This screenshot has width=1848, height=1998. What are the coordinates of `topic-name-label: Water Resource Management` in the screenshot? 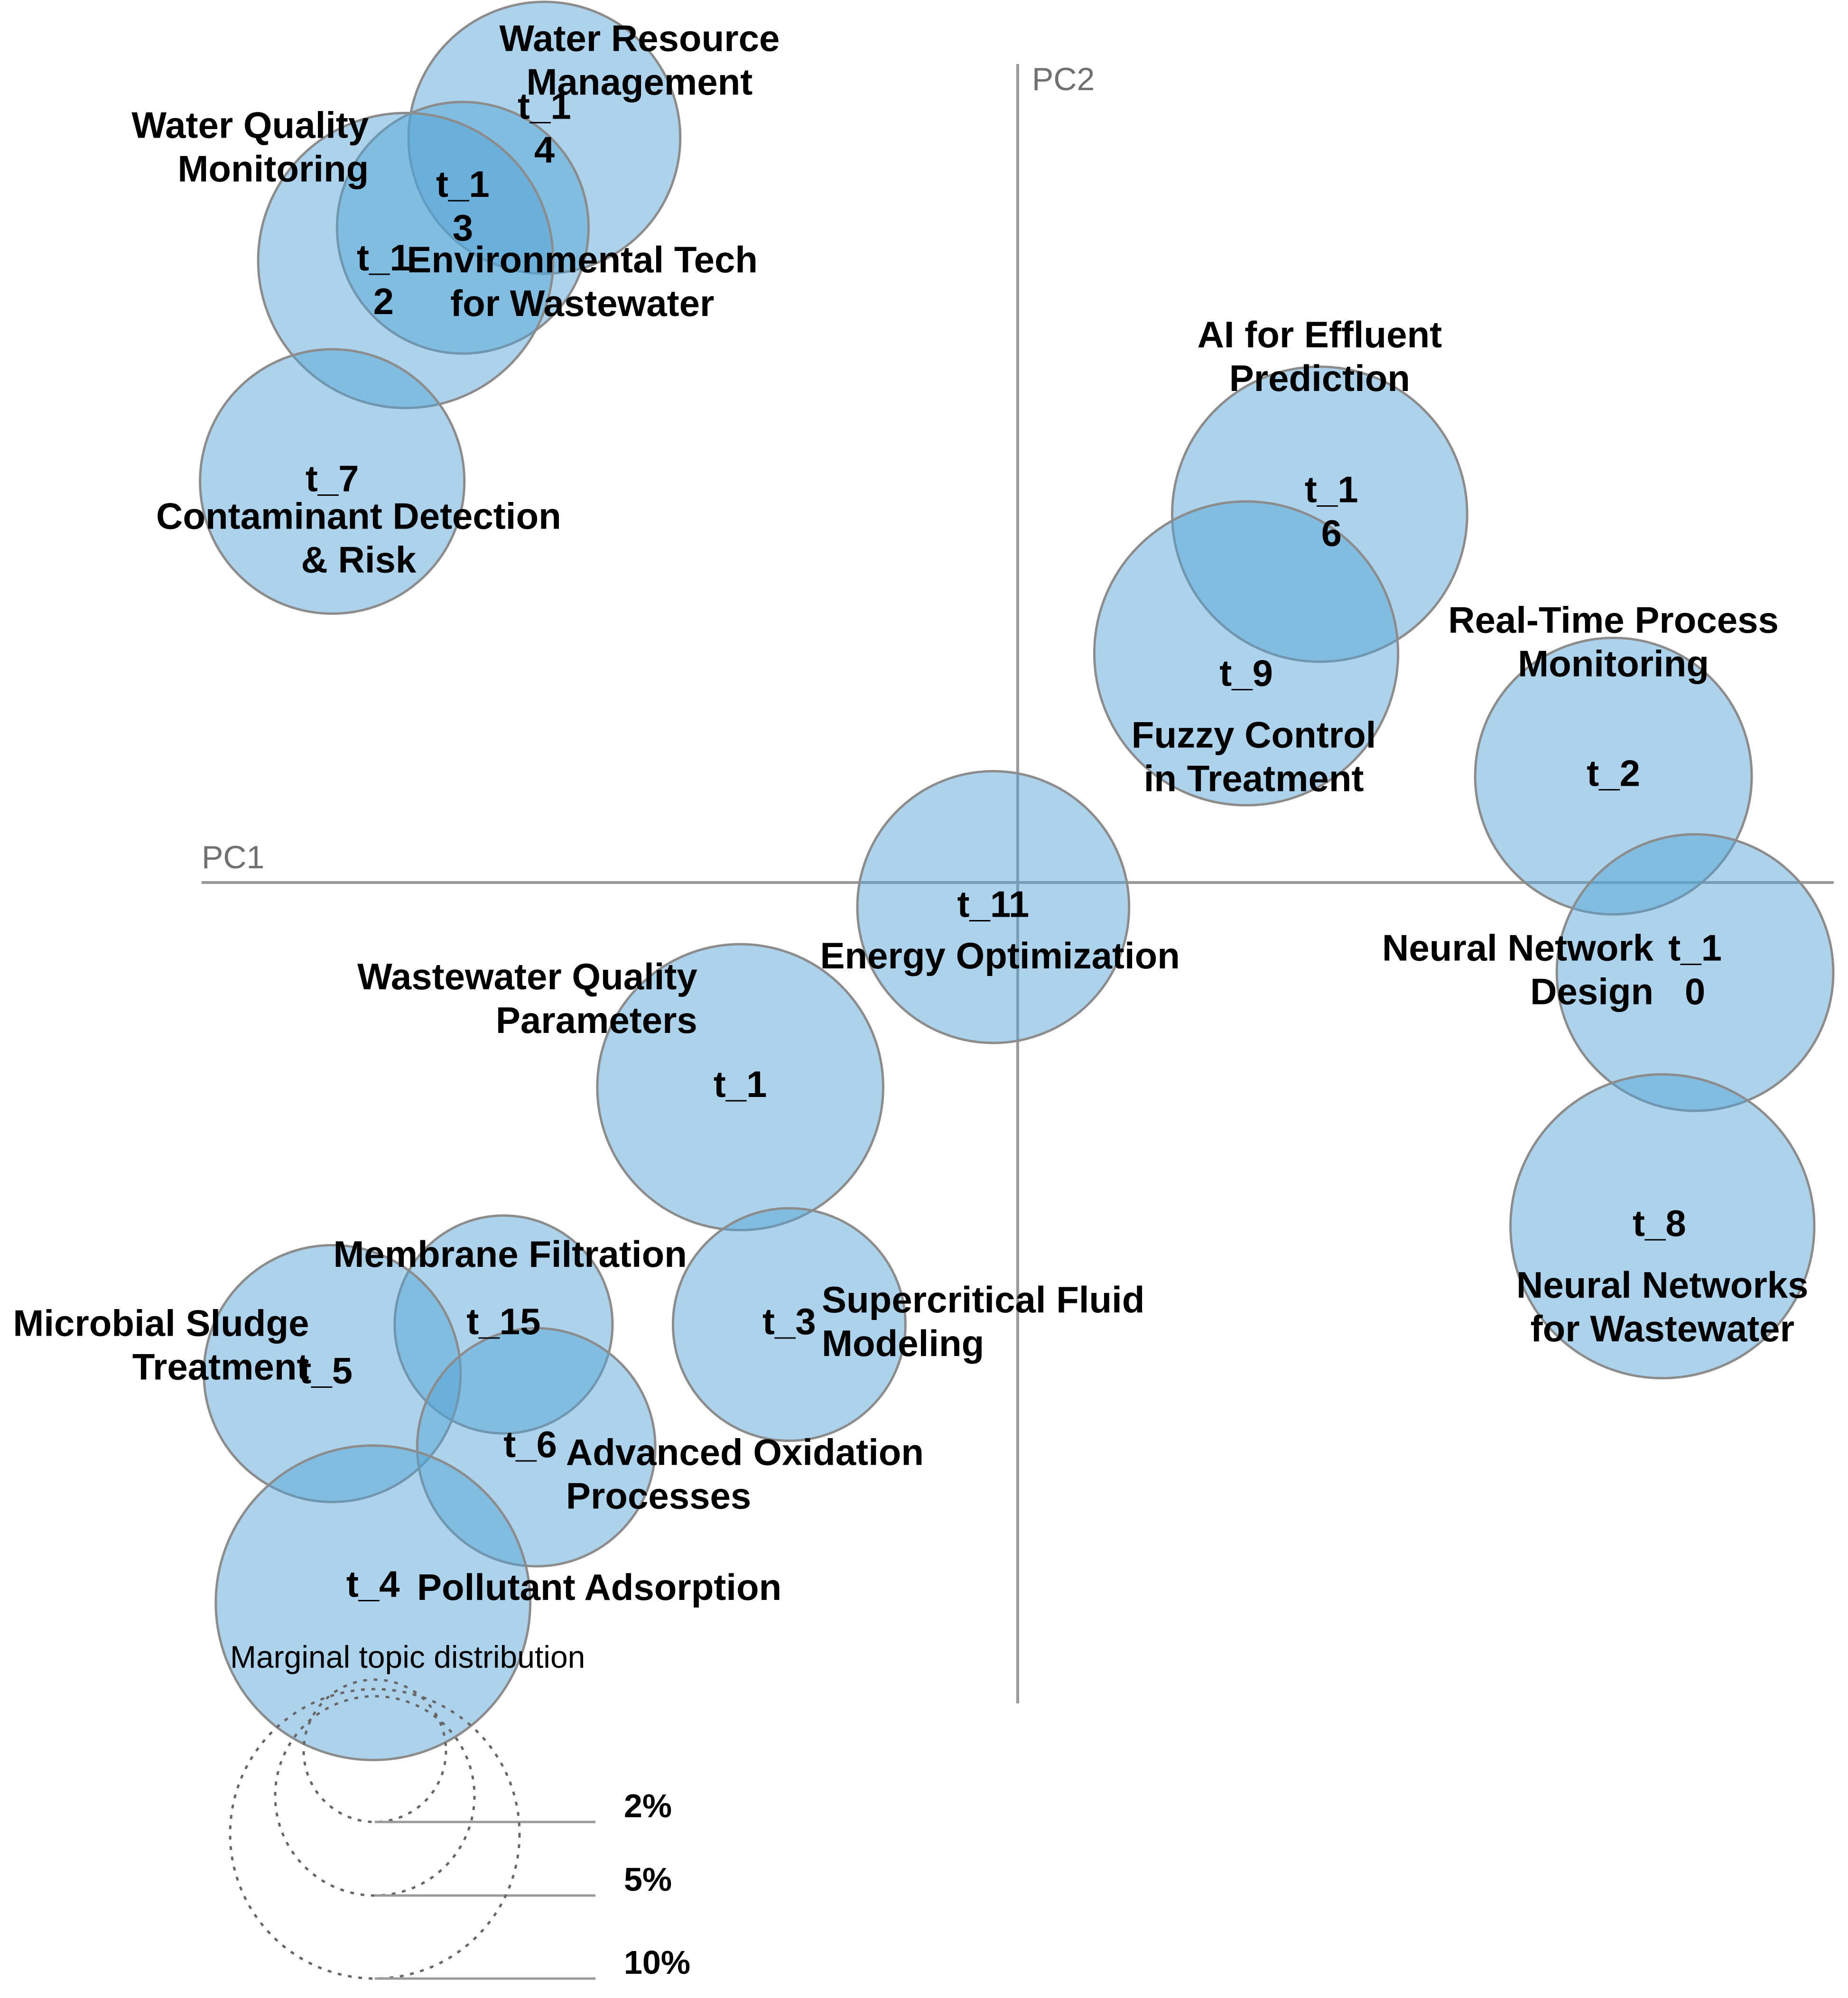 It's located at (639, 59).